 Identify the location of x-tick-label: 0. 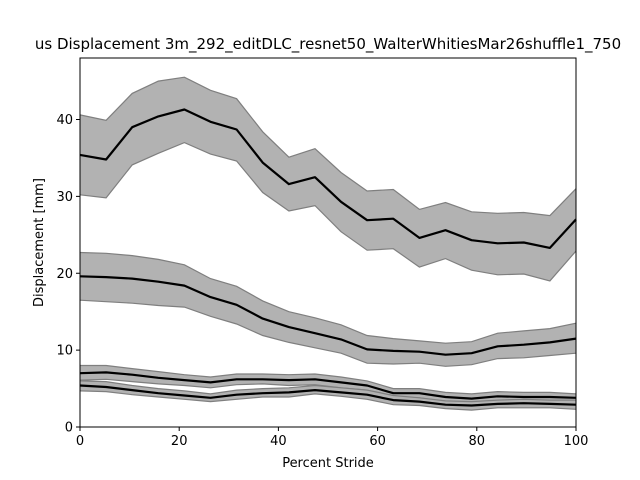
(80, 441).